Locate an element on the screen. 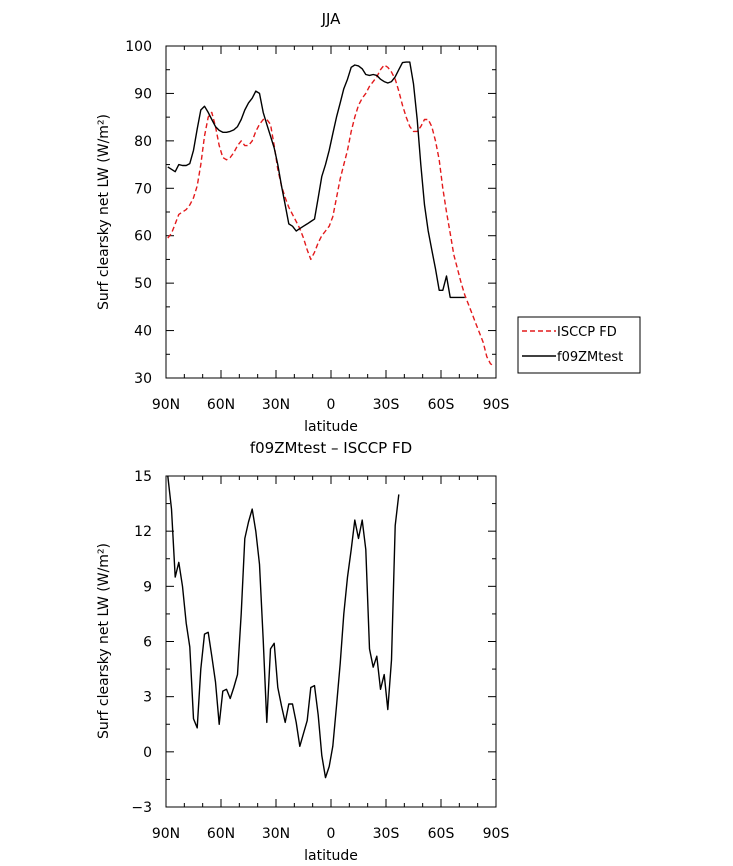 Image resolution: width=733 pixels, height=866 pixels. panel2-x-tick-label: 30N is located at coordinates (276, 834).